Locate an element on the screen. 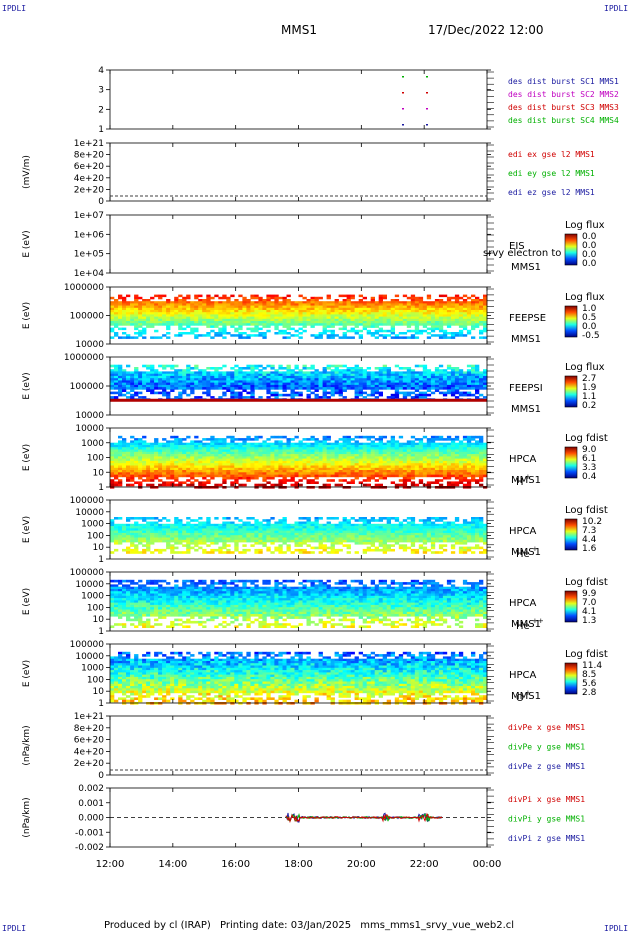  colorbar-hpca_hepp is located at coordinates (571, 606).